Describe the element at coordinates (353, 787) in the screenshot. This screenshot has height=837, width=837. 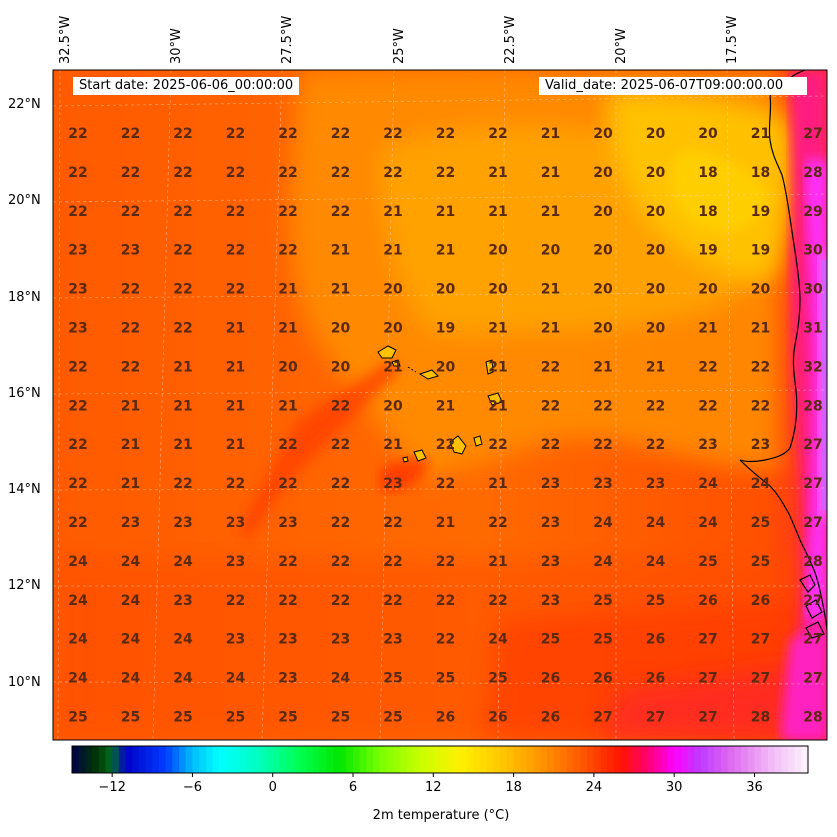
I see `colorbar-tick-label: 6` at that location.